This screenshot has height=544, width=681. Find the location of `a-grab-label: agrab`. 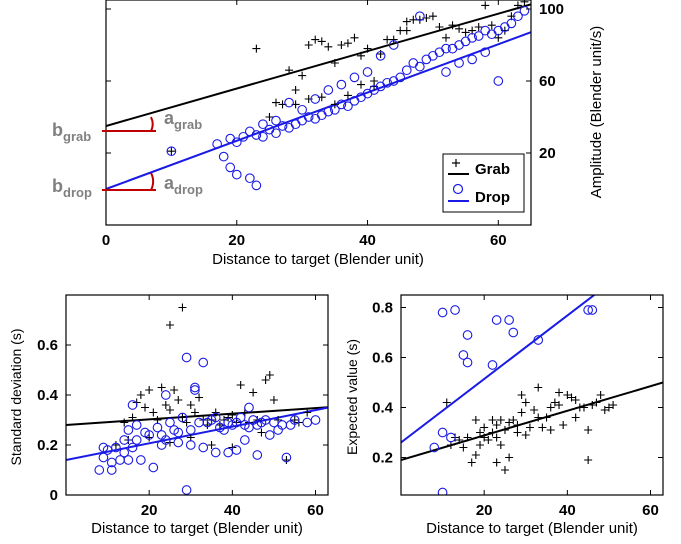

a-grab-label: agrab is located at coordinates (183, 120).